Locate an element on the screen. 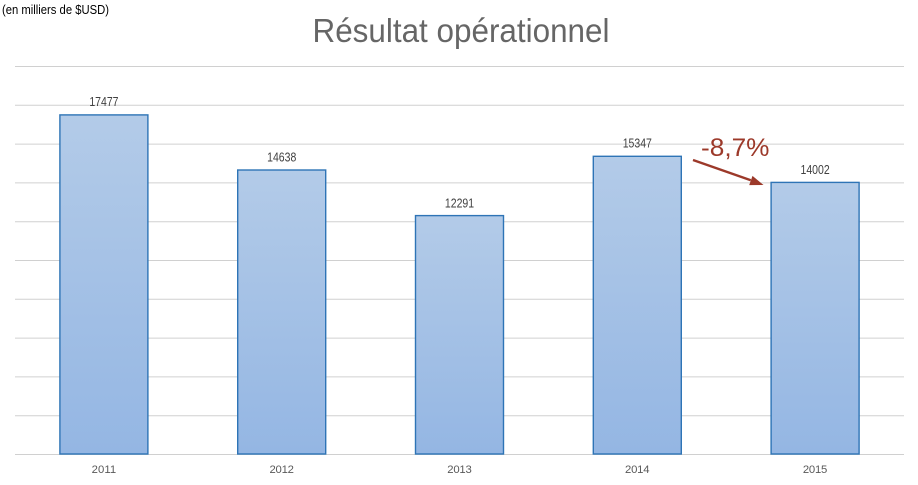 The width and height of the screenshot is (918, 485). svg-text: 2011 is located at coordinates (104, 470).